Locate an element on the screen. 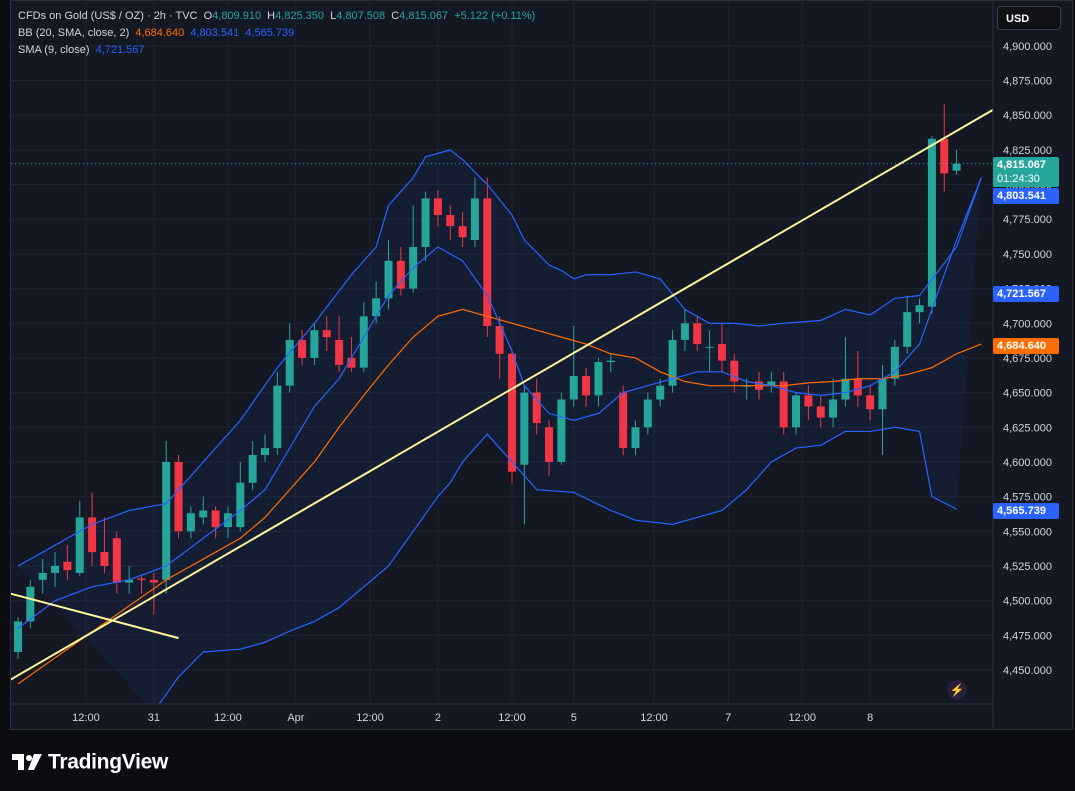  legend-symbol: CFDs on Gold (US$ / OZ) · 2h · TVC is located at coordinates (108, 16).